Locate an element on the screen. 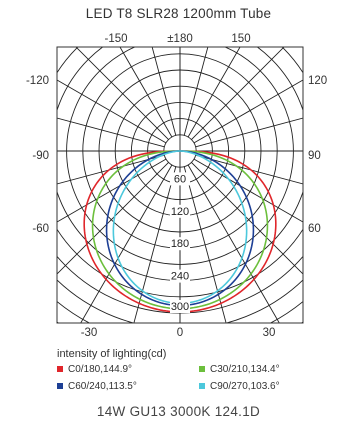 This screenshot has height=431, width=357. angle-label-right-1: 120 is located at coordinates (317, 81).